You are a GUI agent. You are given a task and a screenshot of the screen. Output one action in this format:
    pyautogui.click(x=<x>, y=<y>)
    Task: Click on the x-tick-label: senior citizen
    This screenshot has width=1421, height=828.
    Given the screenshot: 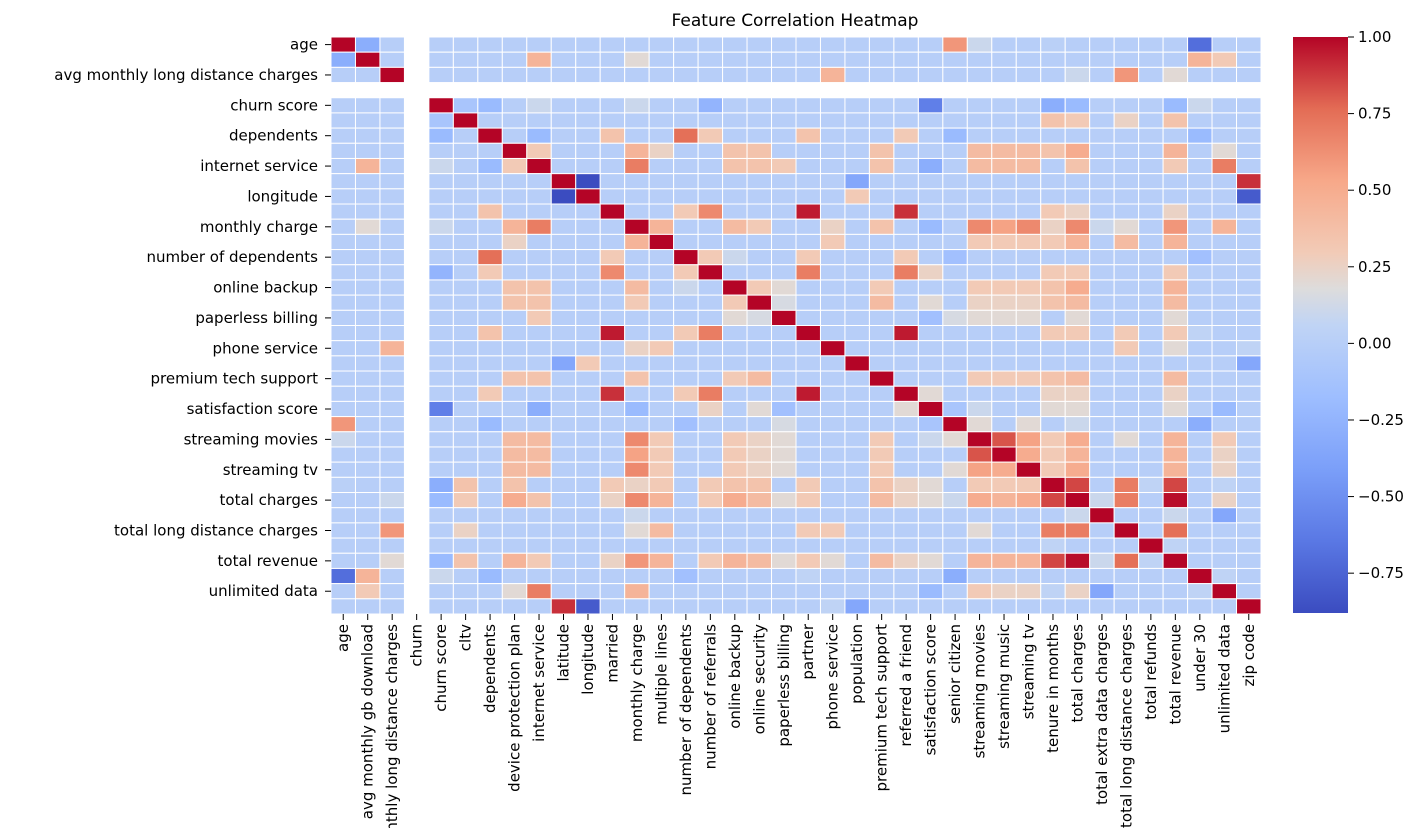 What is the action you would take?
    pyautogui.click(x=955, y=674)
    